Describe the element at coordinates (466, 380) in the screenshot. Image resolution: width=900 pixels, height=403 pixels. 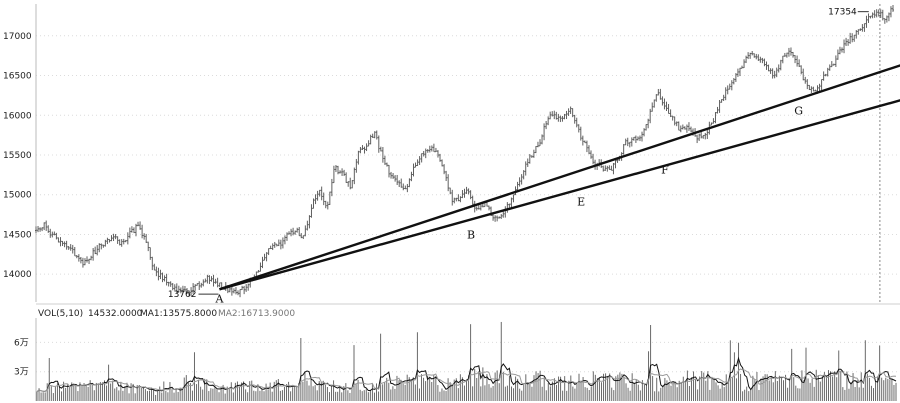
I see `volume-ma10-line` at that location.